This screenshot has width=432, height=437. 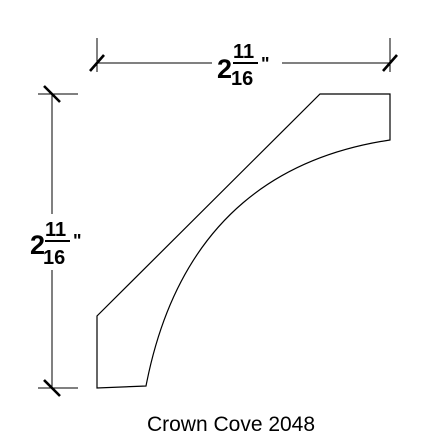 What do you see at coordinates (54, 258) in the screenshot?
I see `height-denominator: 16` at bounding box center [54, 258].